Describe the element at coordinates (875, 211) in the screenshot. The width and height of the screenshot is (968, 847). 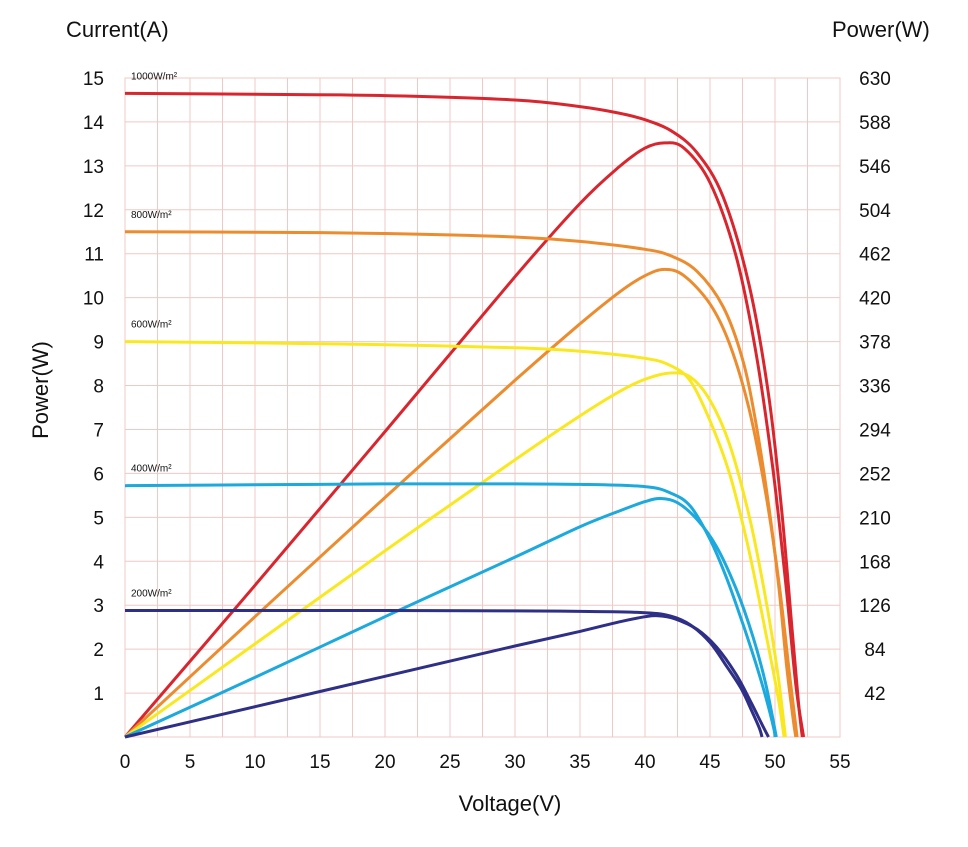
I see `y2-tick-label: 504` at that location.